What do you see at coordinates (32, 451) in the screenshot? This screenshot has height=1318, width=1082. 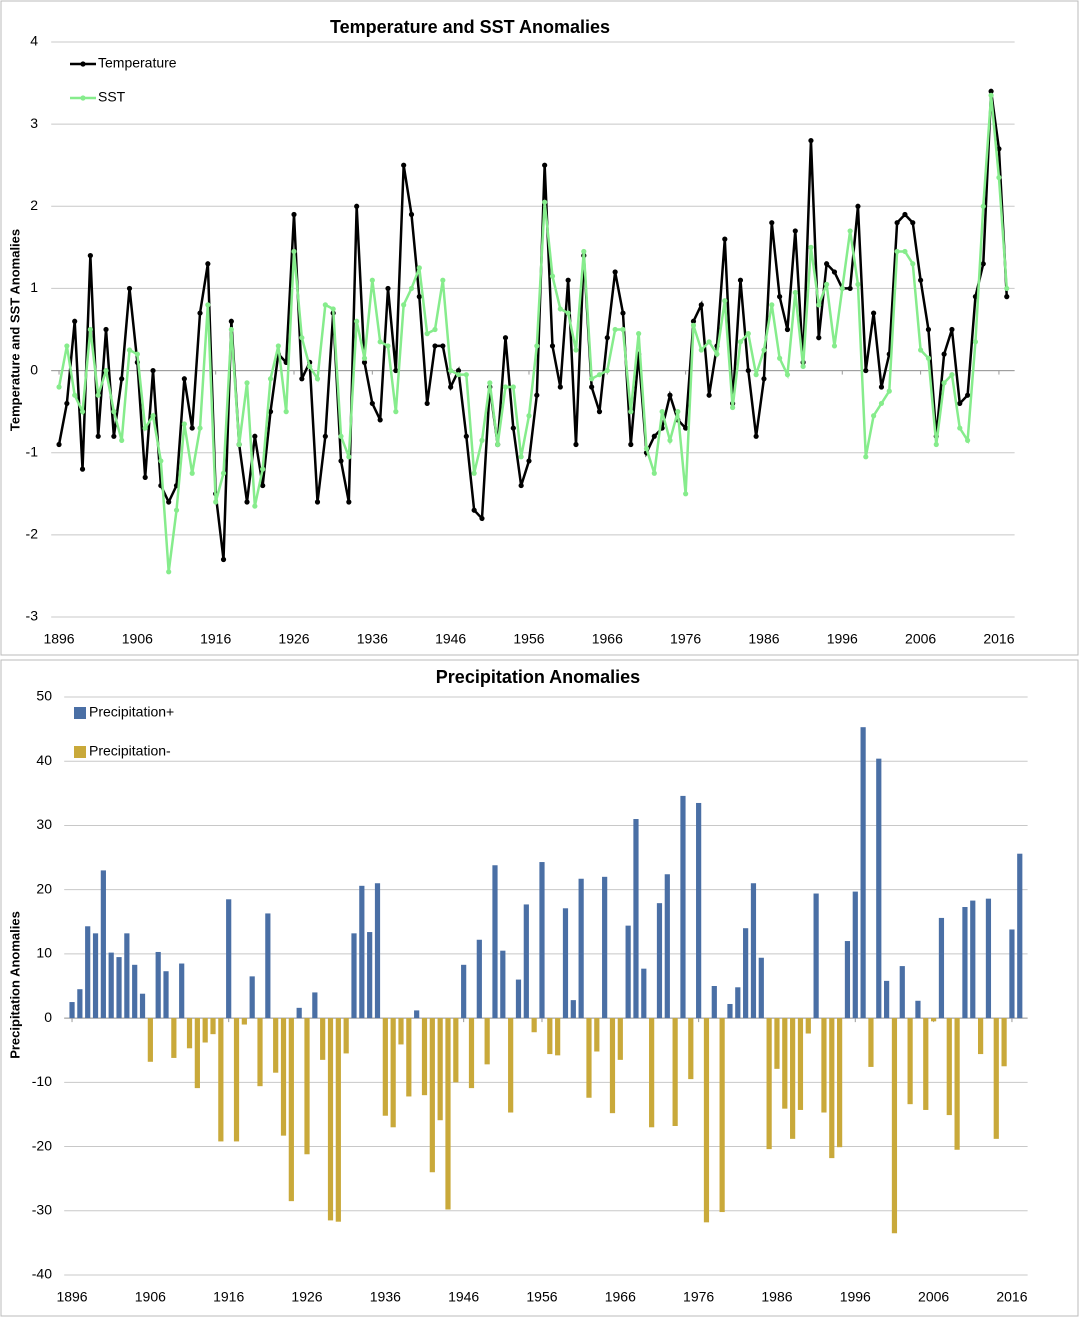 I see `y-tick-label: -1` at bounding box center [32, 451].